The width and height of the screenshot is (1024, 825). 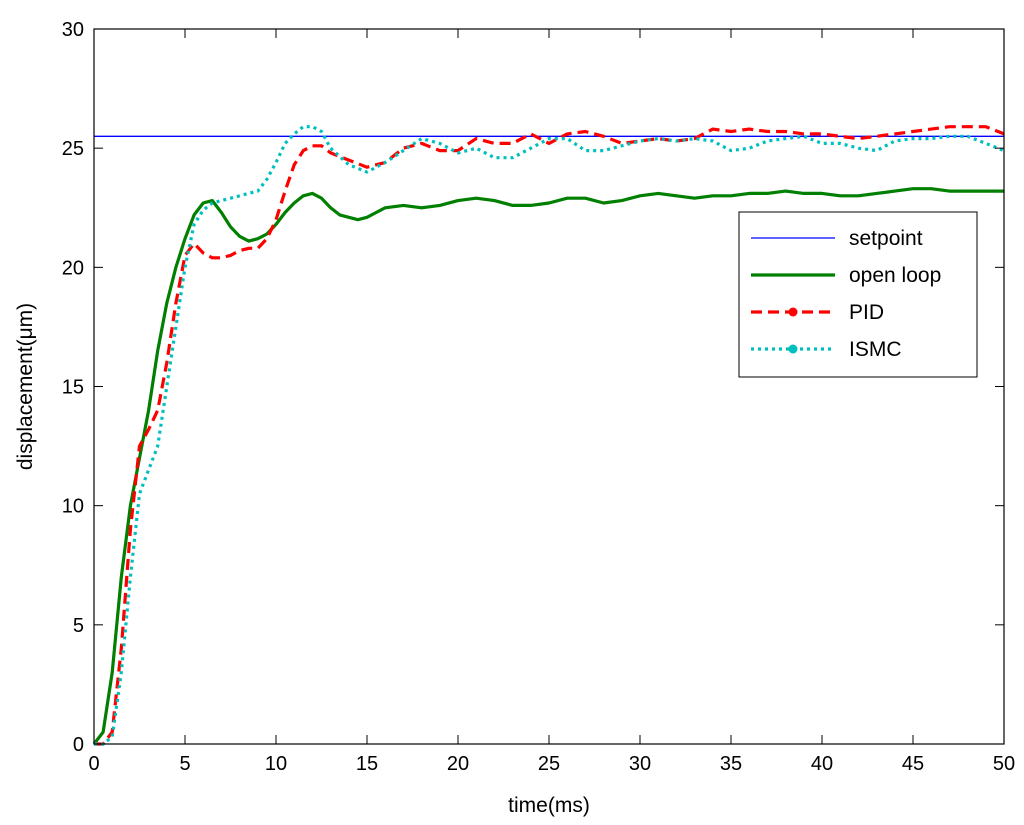 I want to click on y-tick-label: 25, so click(x=73, y=149).